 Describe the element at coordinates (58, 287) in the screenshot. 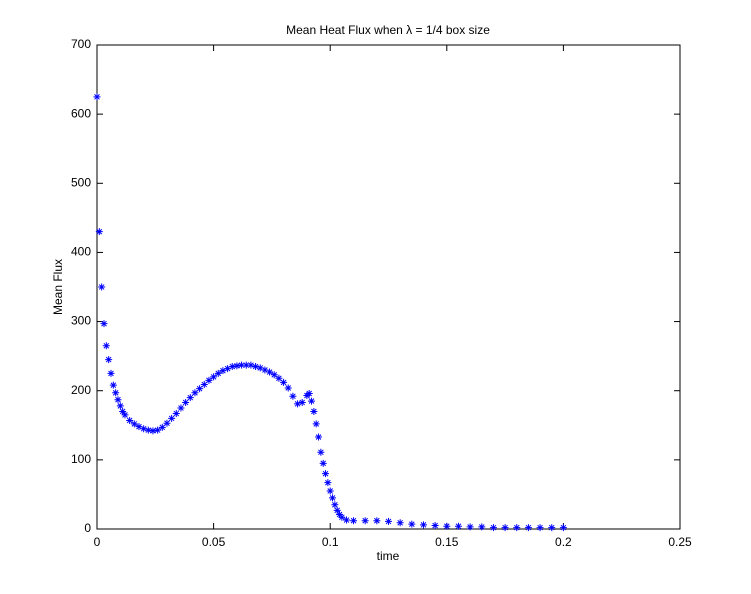

I see `y-axis-label: Mean Flux` at that location.